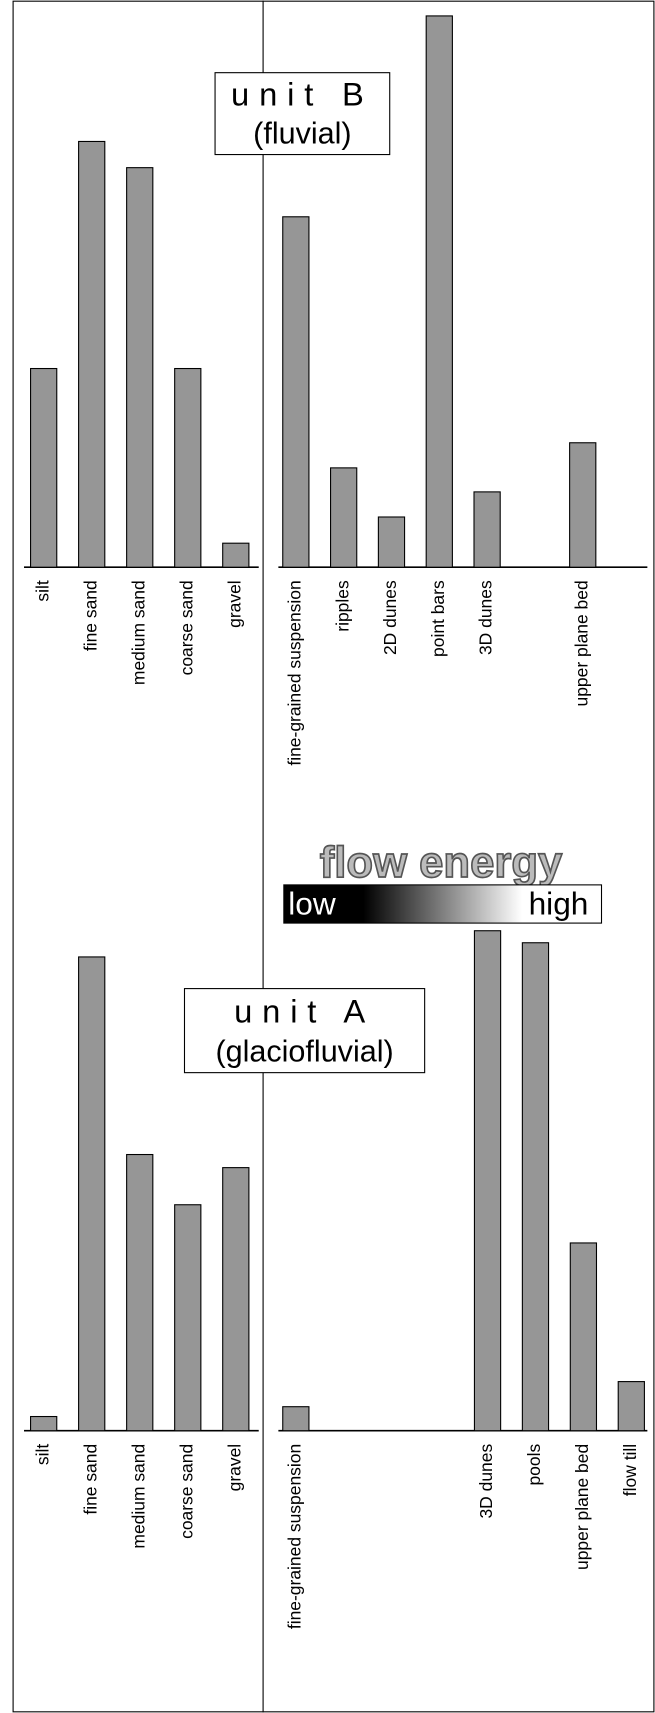 This screenshot has height=1713, width=655. I want to click on legend-gradient, so click(443, 904).